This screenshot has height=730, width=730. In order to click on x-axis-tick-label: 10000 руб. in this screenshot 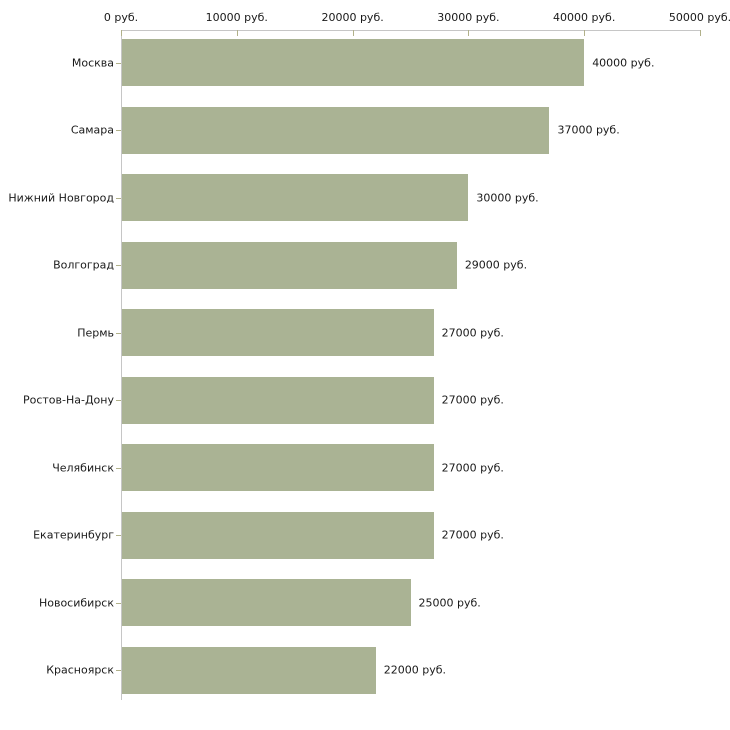, I will do `click(236, 17)`.